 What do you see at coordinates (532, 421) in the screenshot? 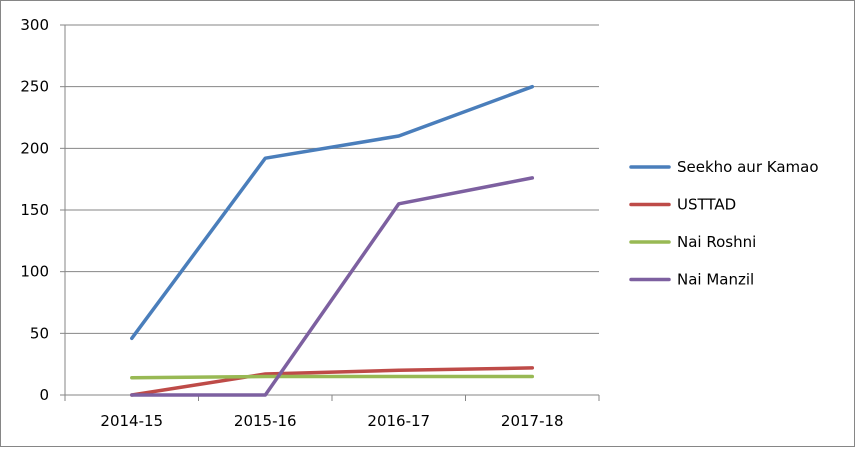
I see `x-tick-label: 2017-18` at bounding box center [532, 421].